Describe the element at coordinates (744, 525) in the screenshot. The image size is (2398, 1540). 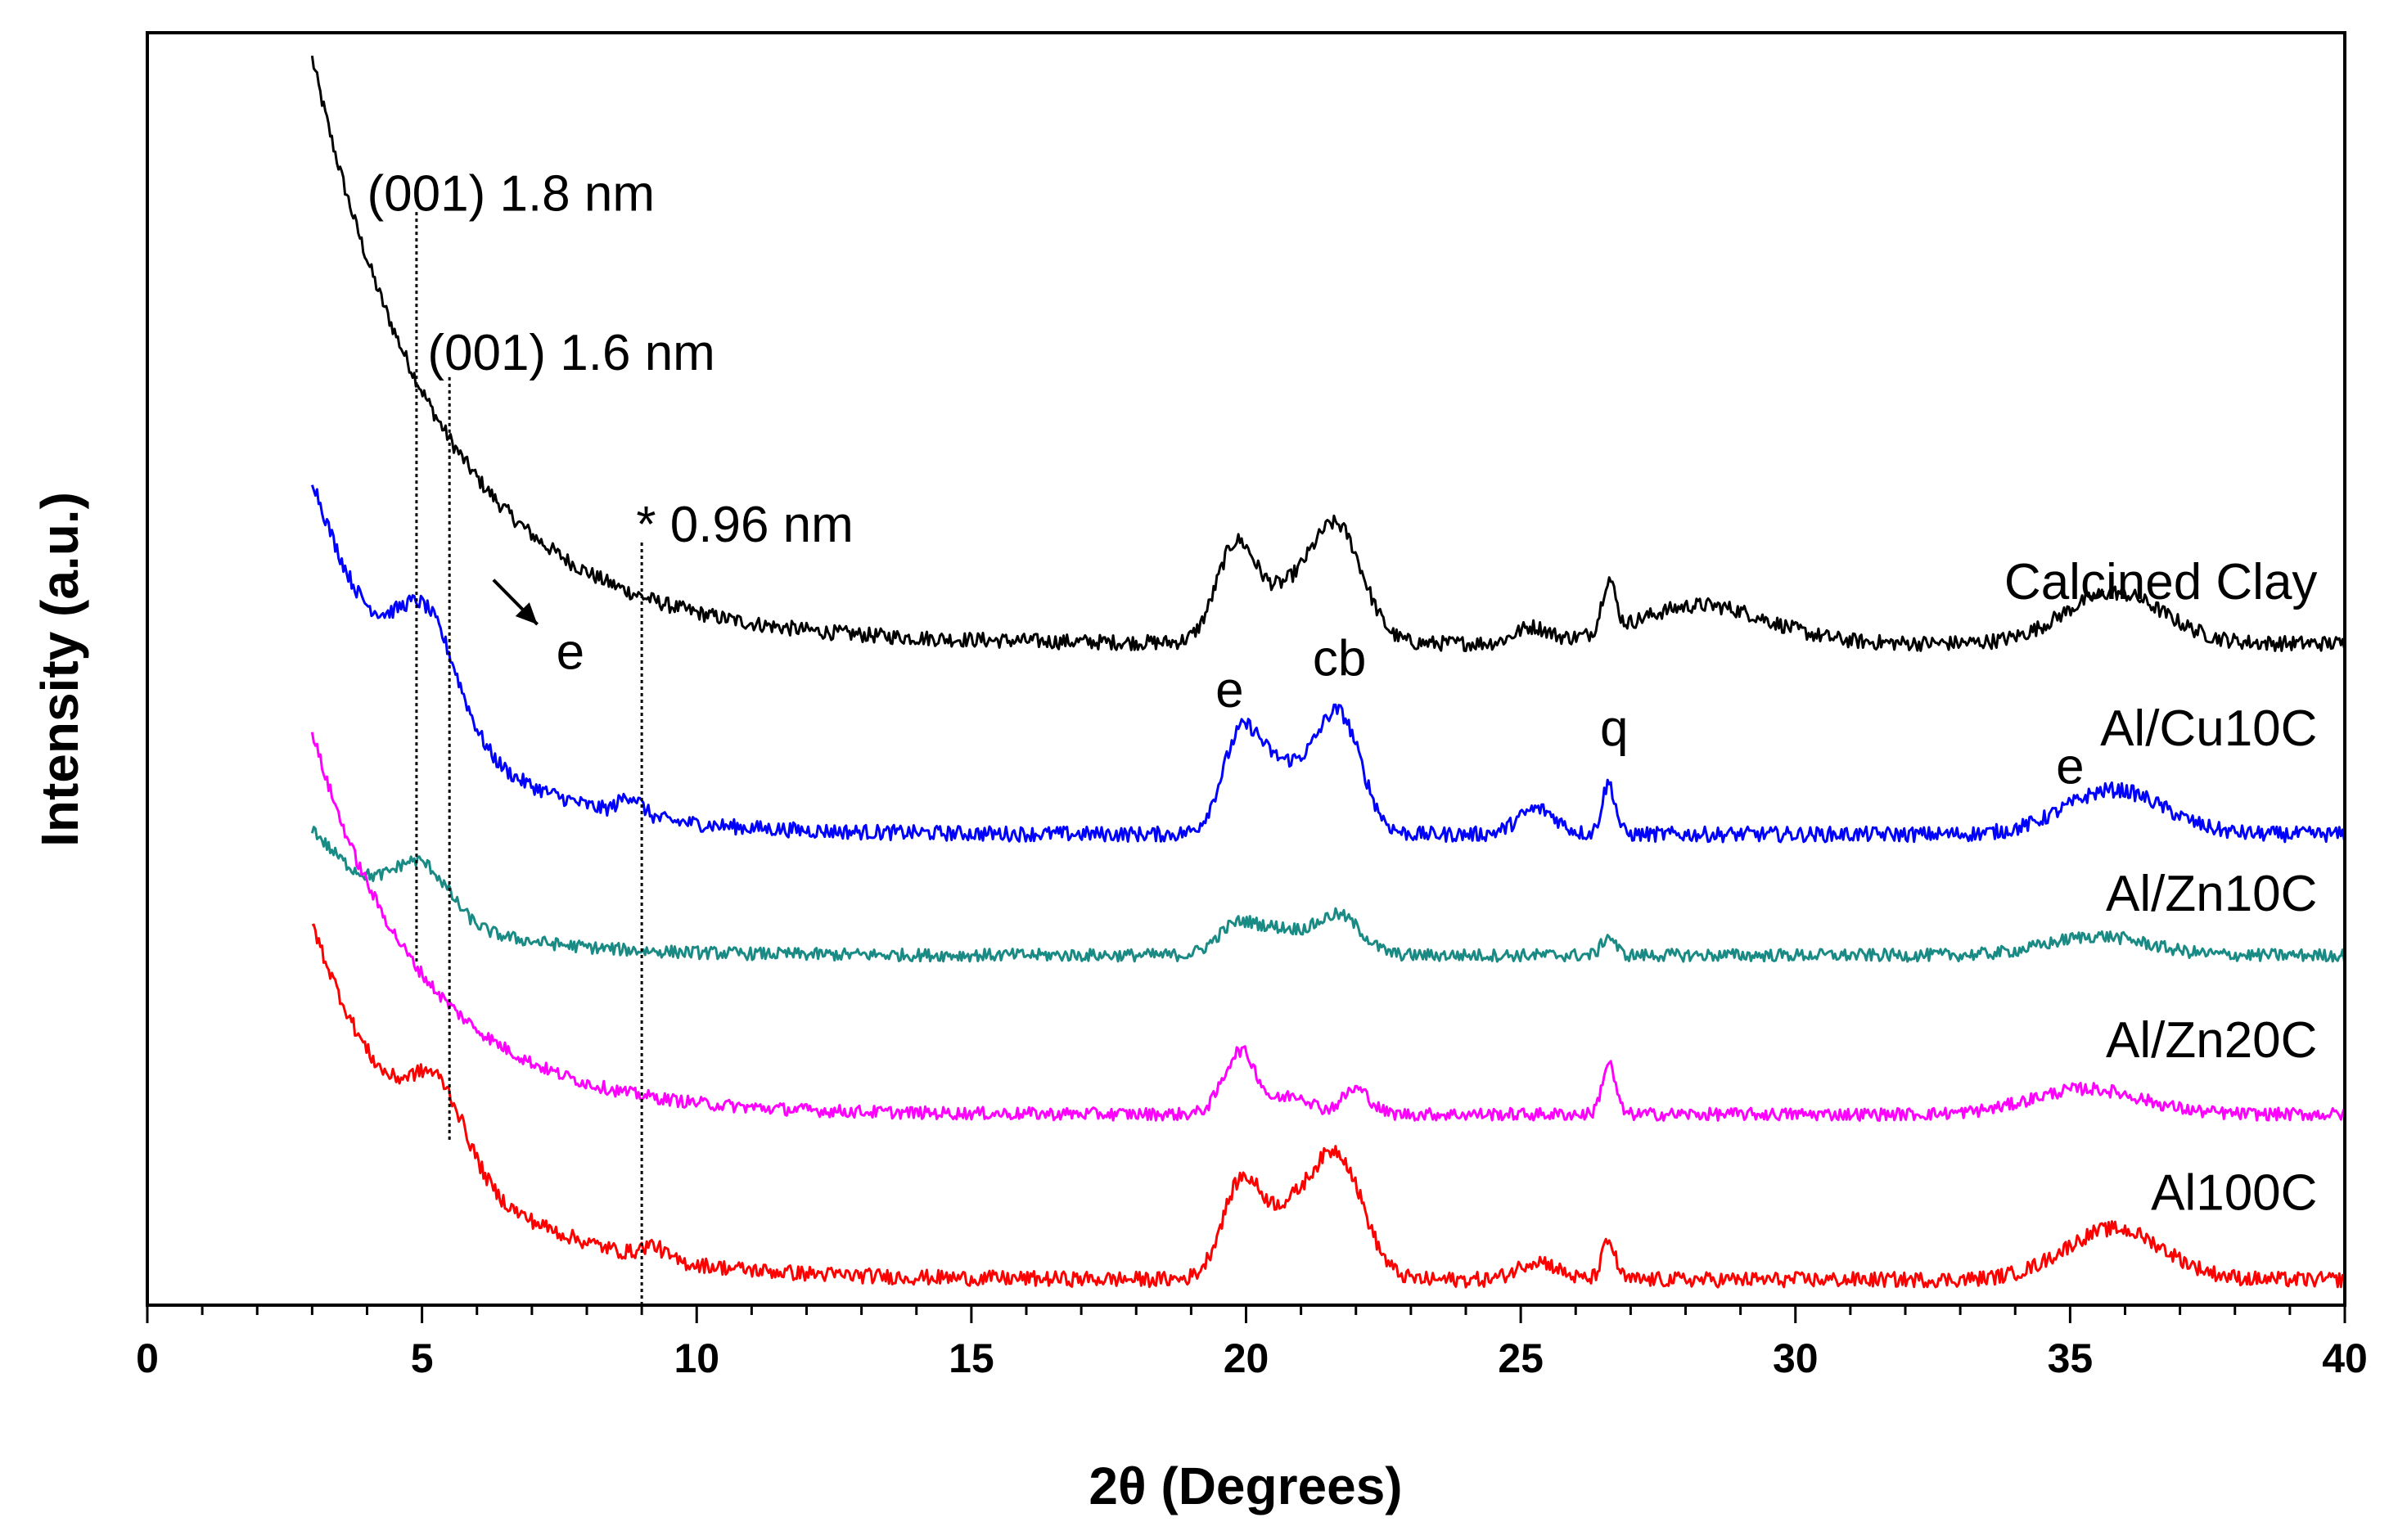
I see `annotation-2: * 0.96 nm` at that location.